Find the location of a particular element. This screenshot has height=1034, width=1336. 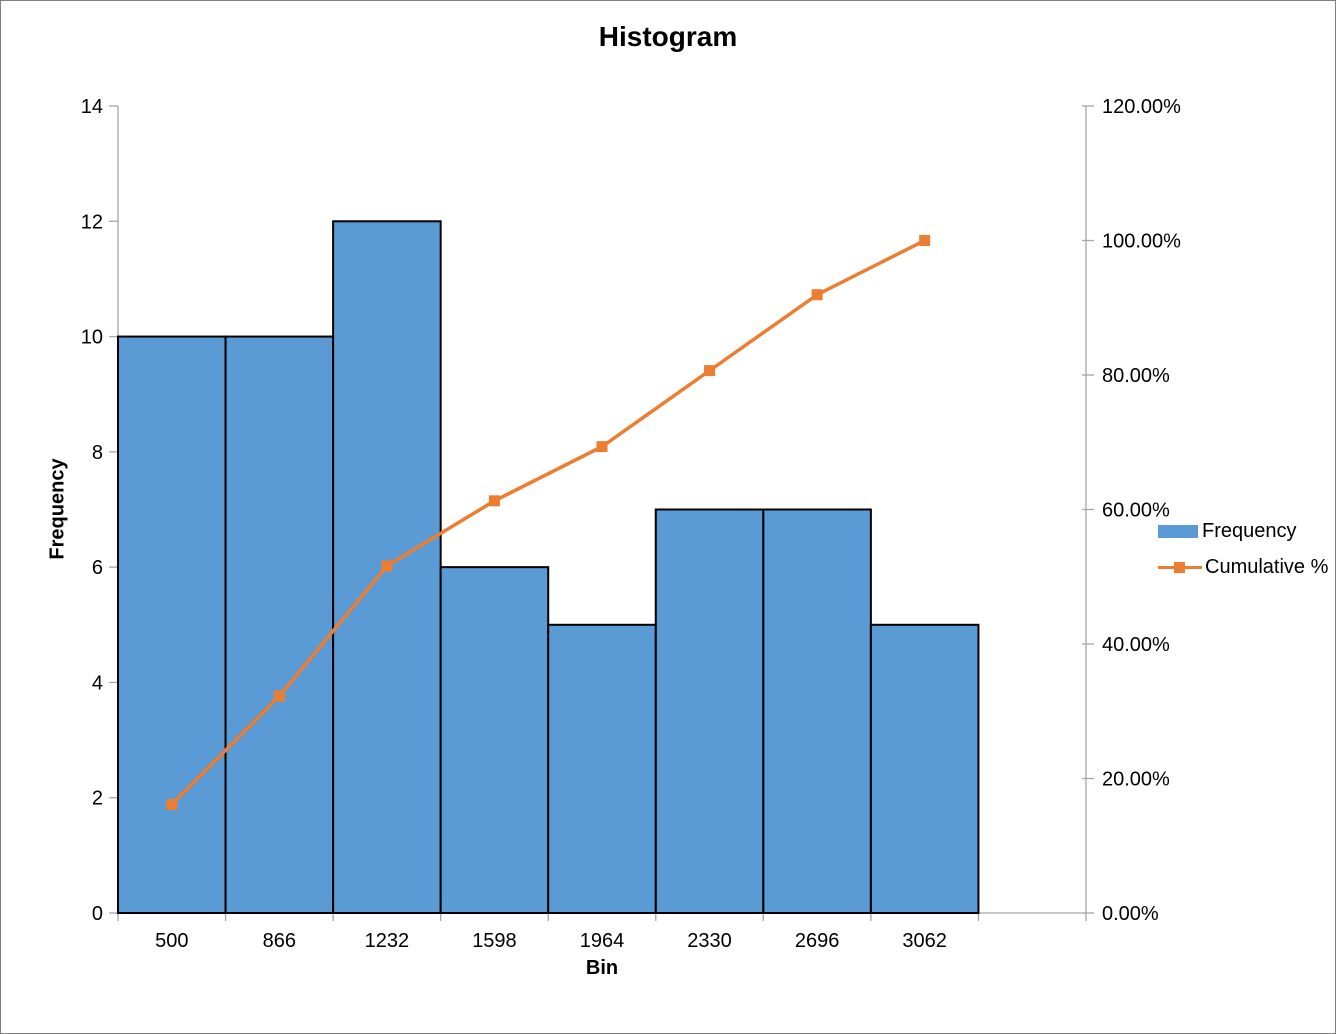

y-right-tick-label: 120.00% is located at coordinates (1141, 107).